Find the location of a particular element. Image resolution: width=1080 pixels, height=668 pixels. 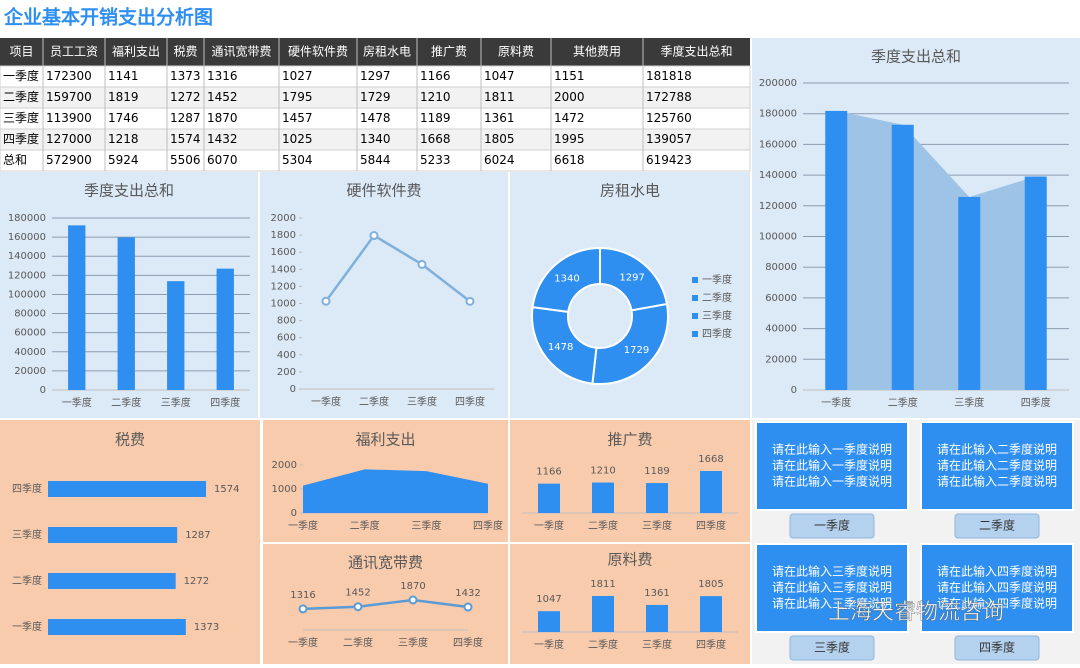

chart-title: 通讯宽带费 is located at coordinates (385, 563).